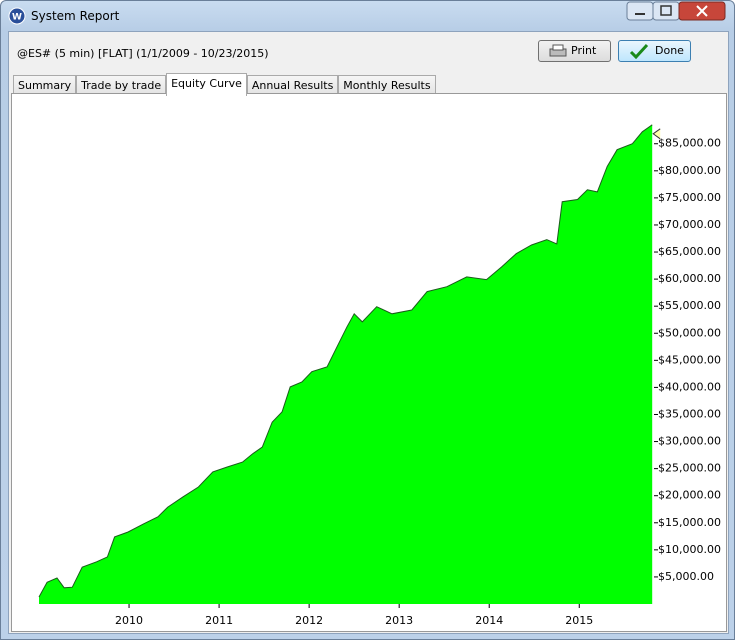 The image size is (735, 640). Describe the element at coordinates (75, 16) in the screenshot. I see `window-title: System Report` at that location.